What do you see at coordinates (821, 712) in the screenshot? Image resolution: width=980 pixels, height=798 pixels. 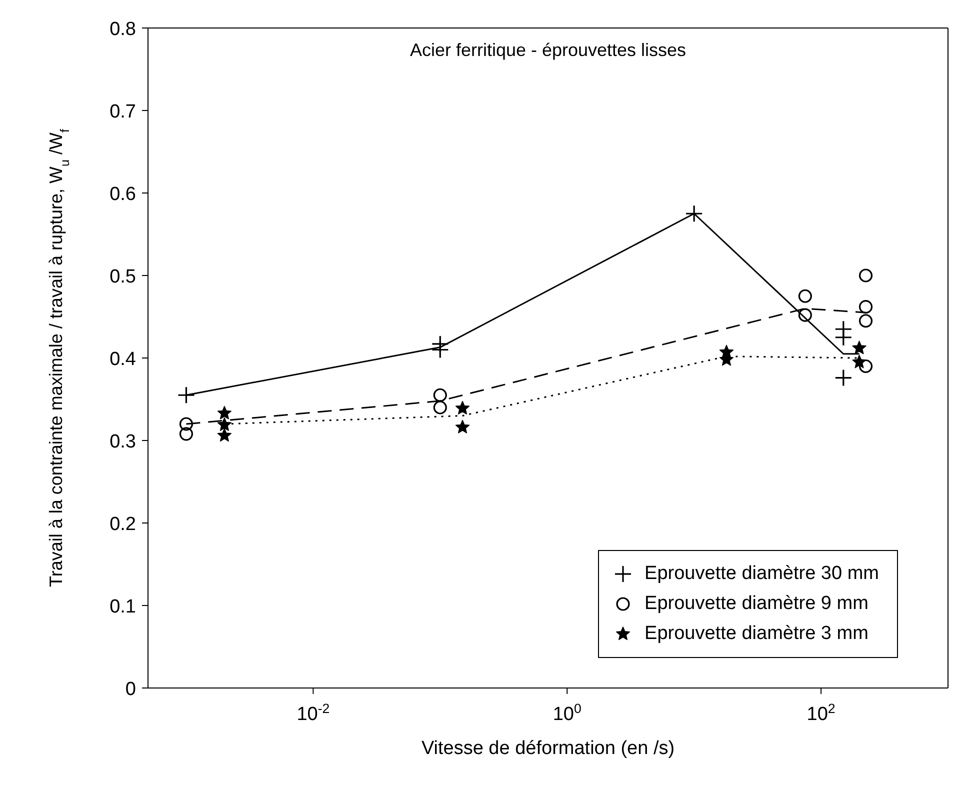 I see `x-tick-label: 10$^{2}$` at bounding box center [821, 712].